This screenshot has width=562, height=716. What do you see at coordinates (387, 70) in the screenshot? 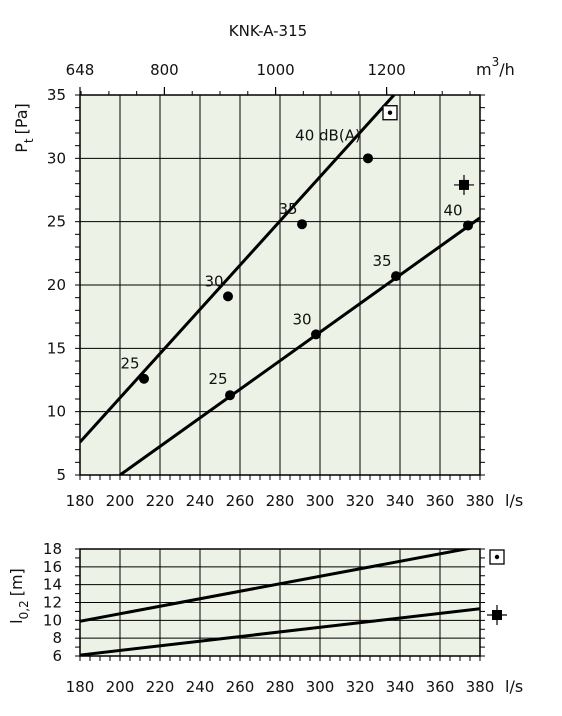
I see `top-tick-label: 1200` at bounding box center [387, 70].